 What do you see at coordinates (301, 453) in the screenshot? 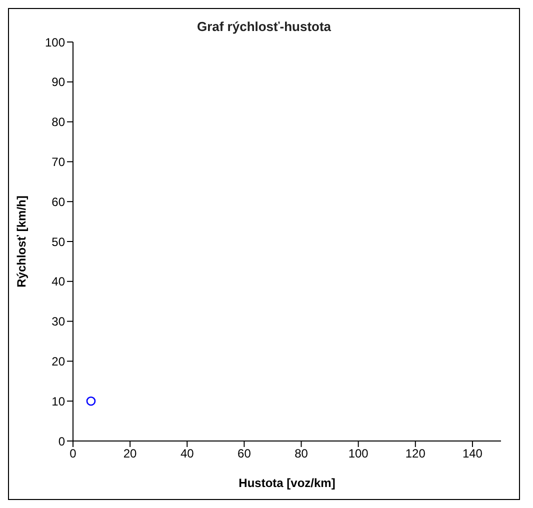
I see `x-tick-label: 80` at bounding box center [301, 453].